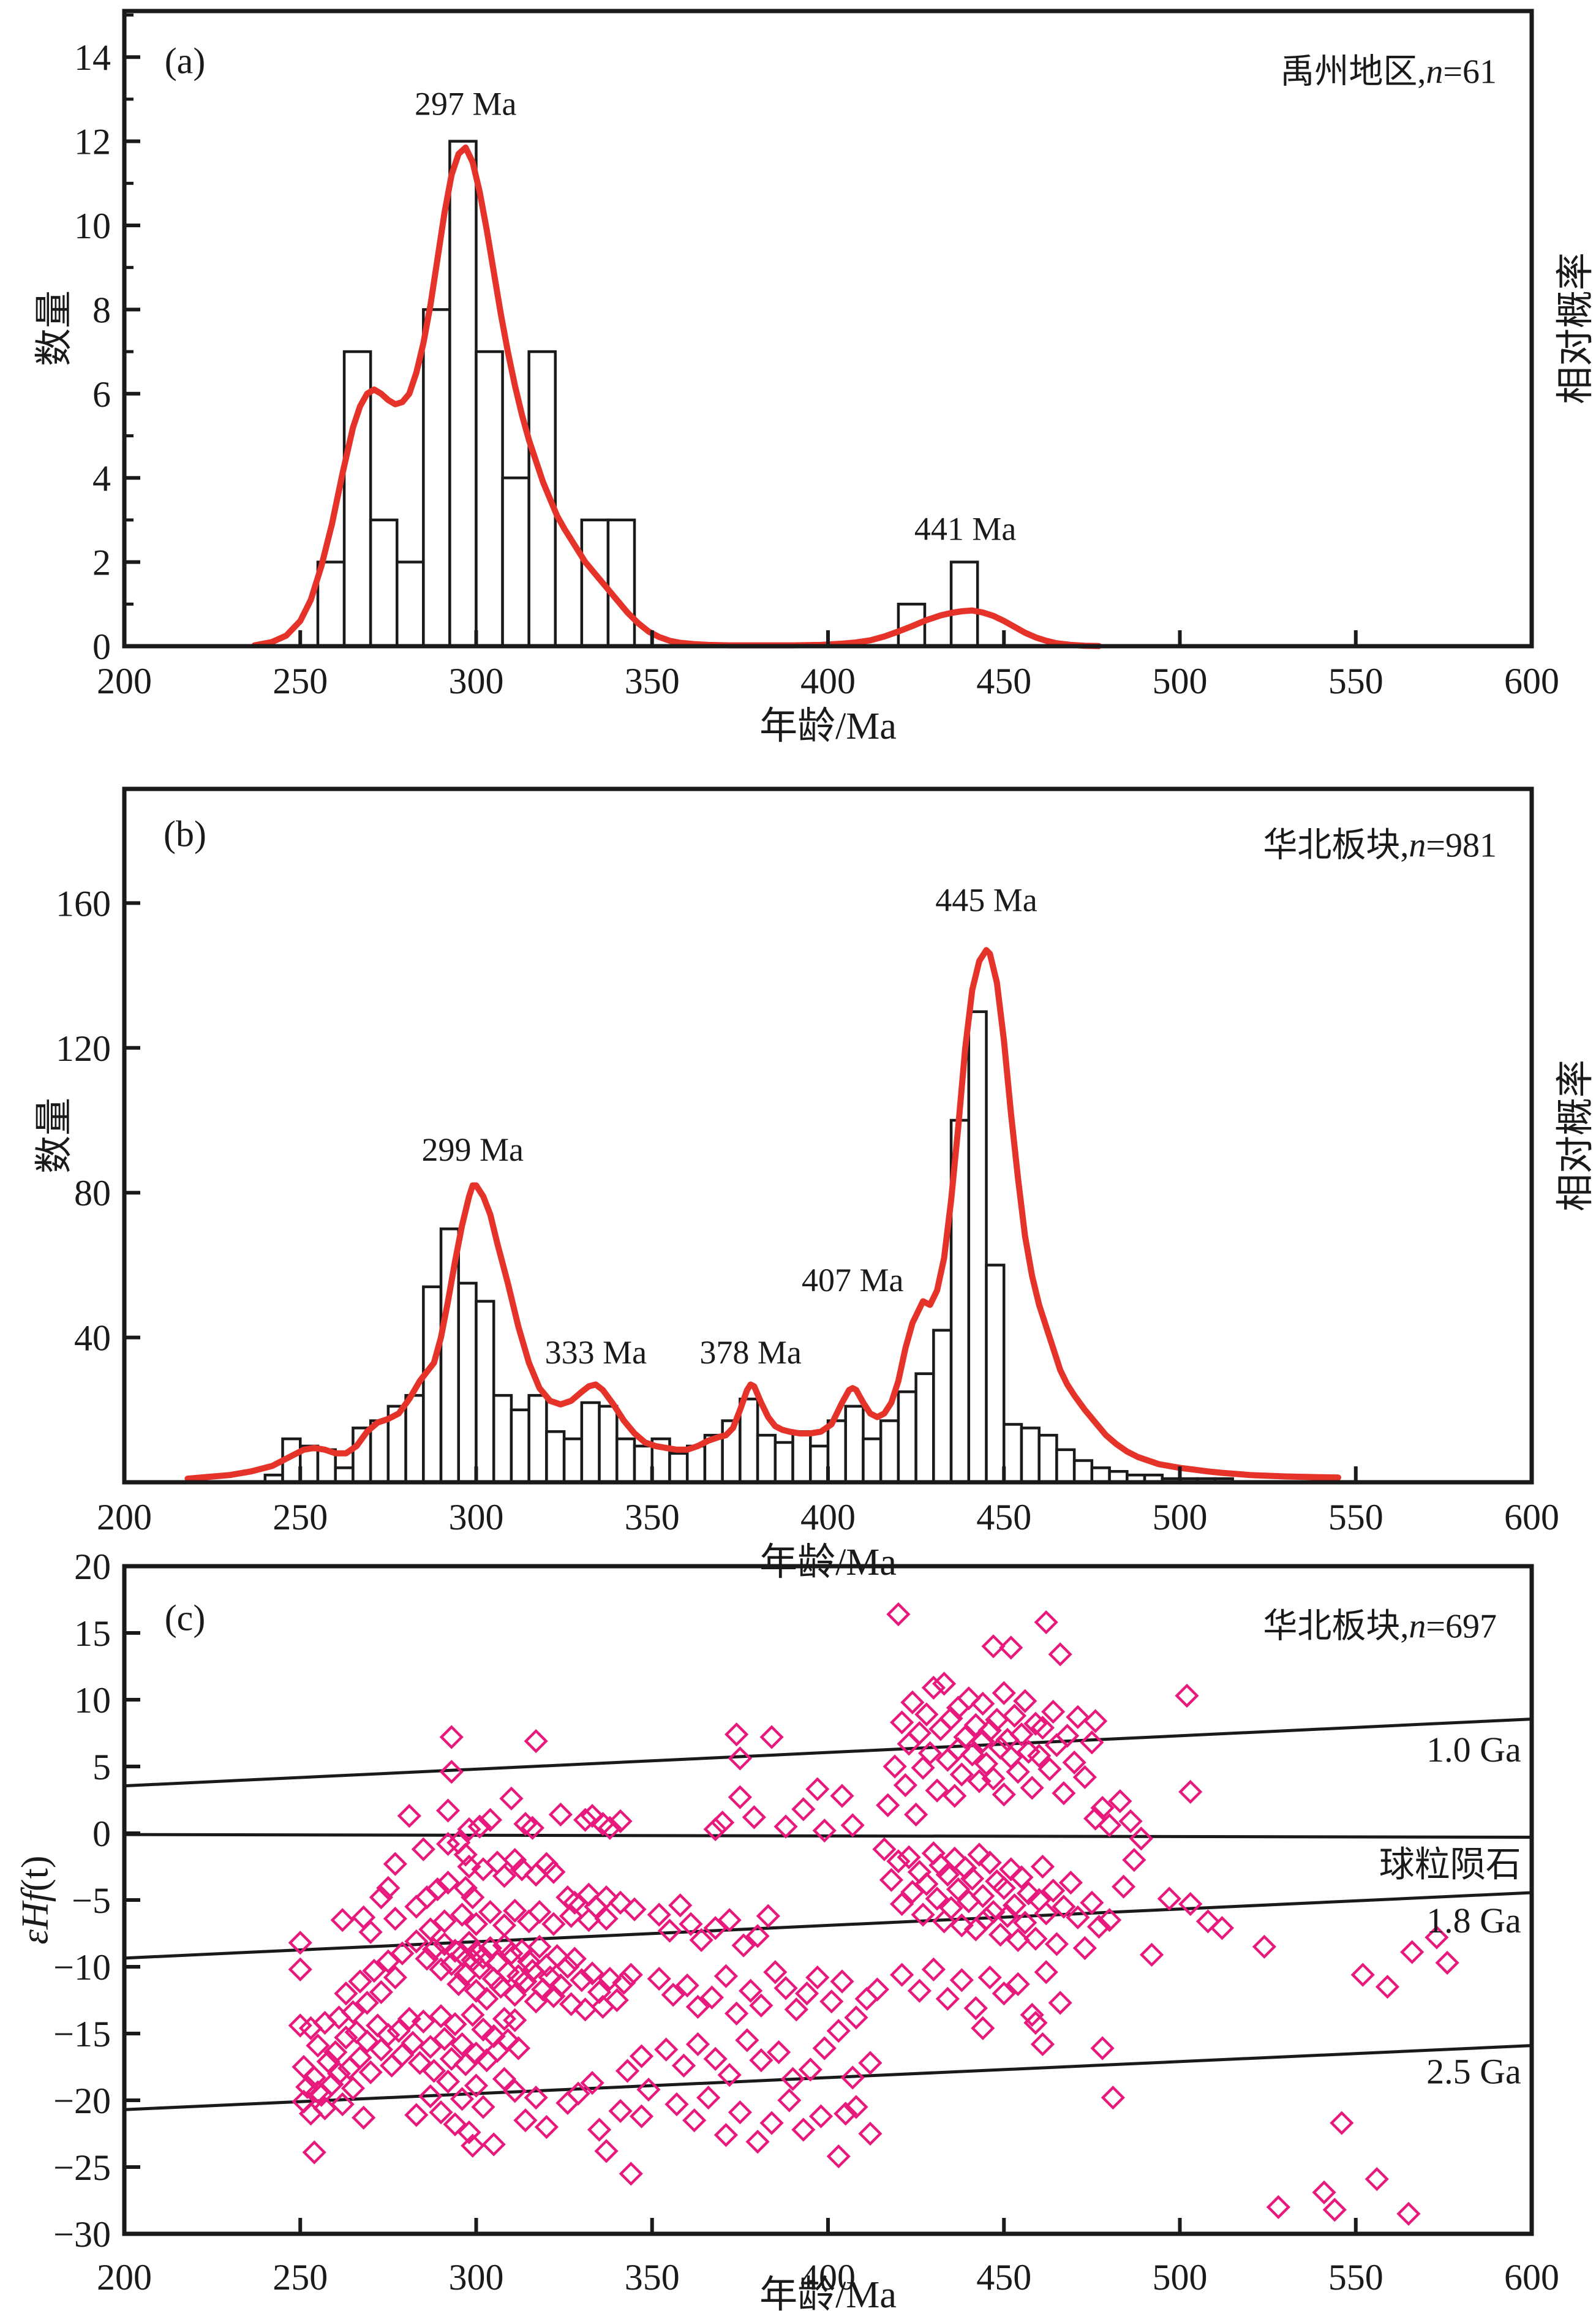 The image size is (1596, 2311). I want to click on peak-label-b: 333 Ma, so click(596, 1352).